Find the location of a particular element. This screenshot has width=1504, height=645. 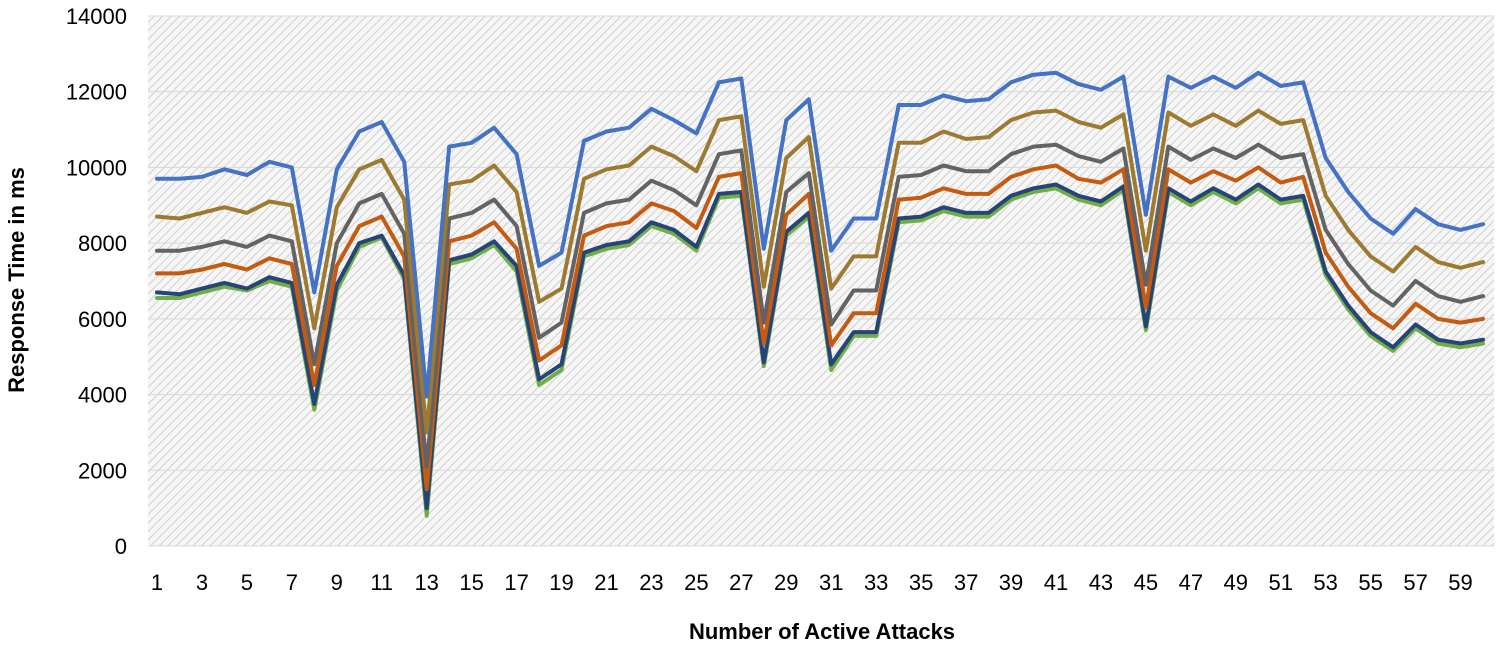

x-tick-label: 37 is located at coordinates (966, 582).